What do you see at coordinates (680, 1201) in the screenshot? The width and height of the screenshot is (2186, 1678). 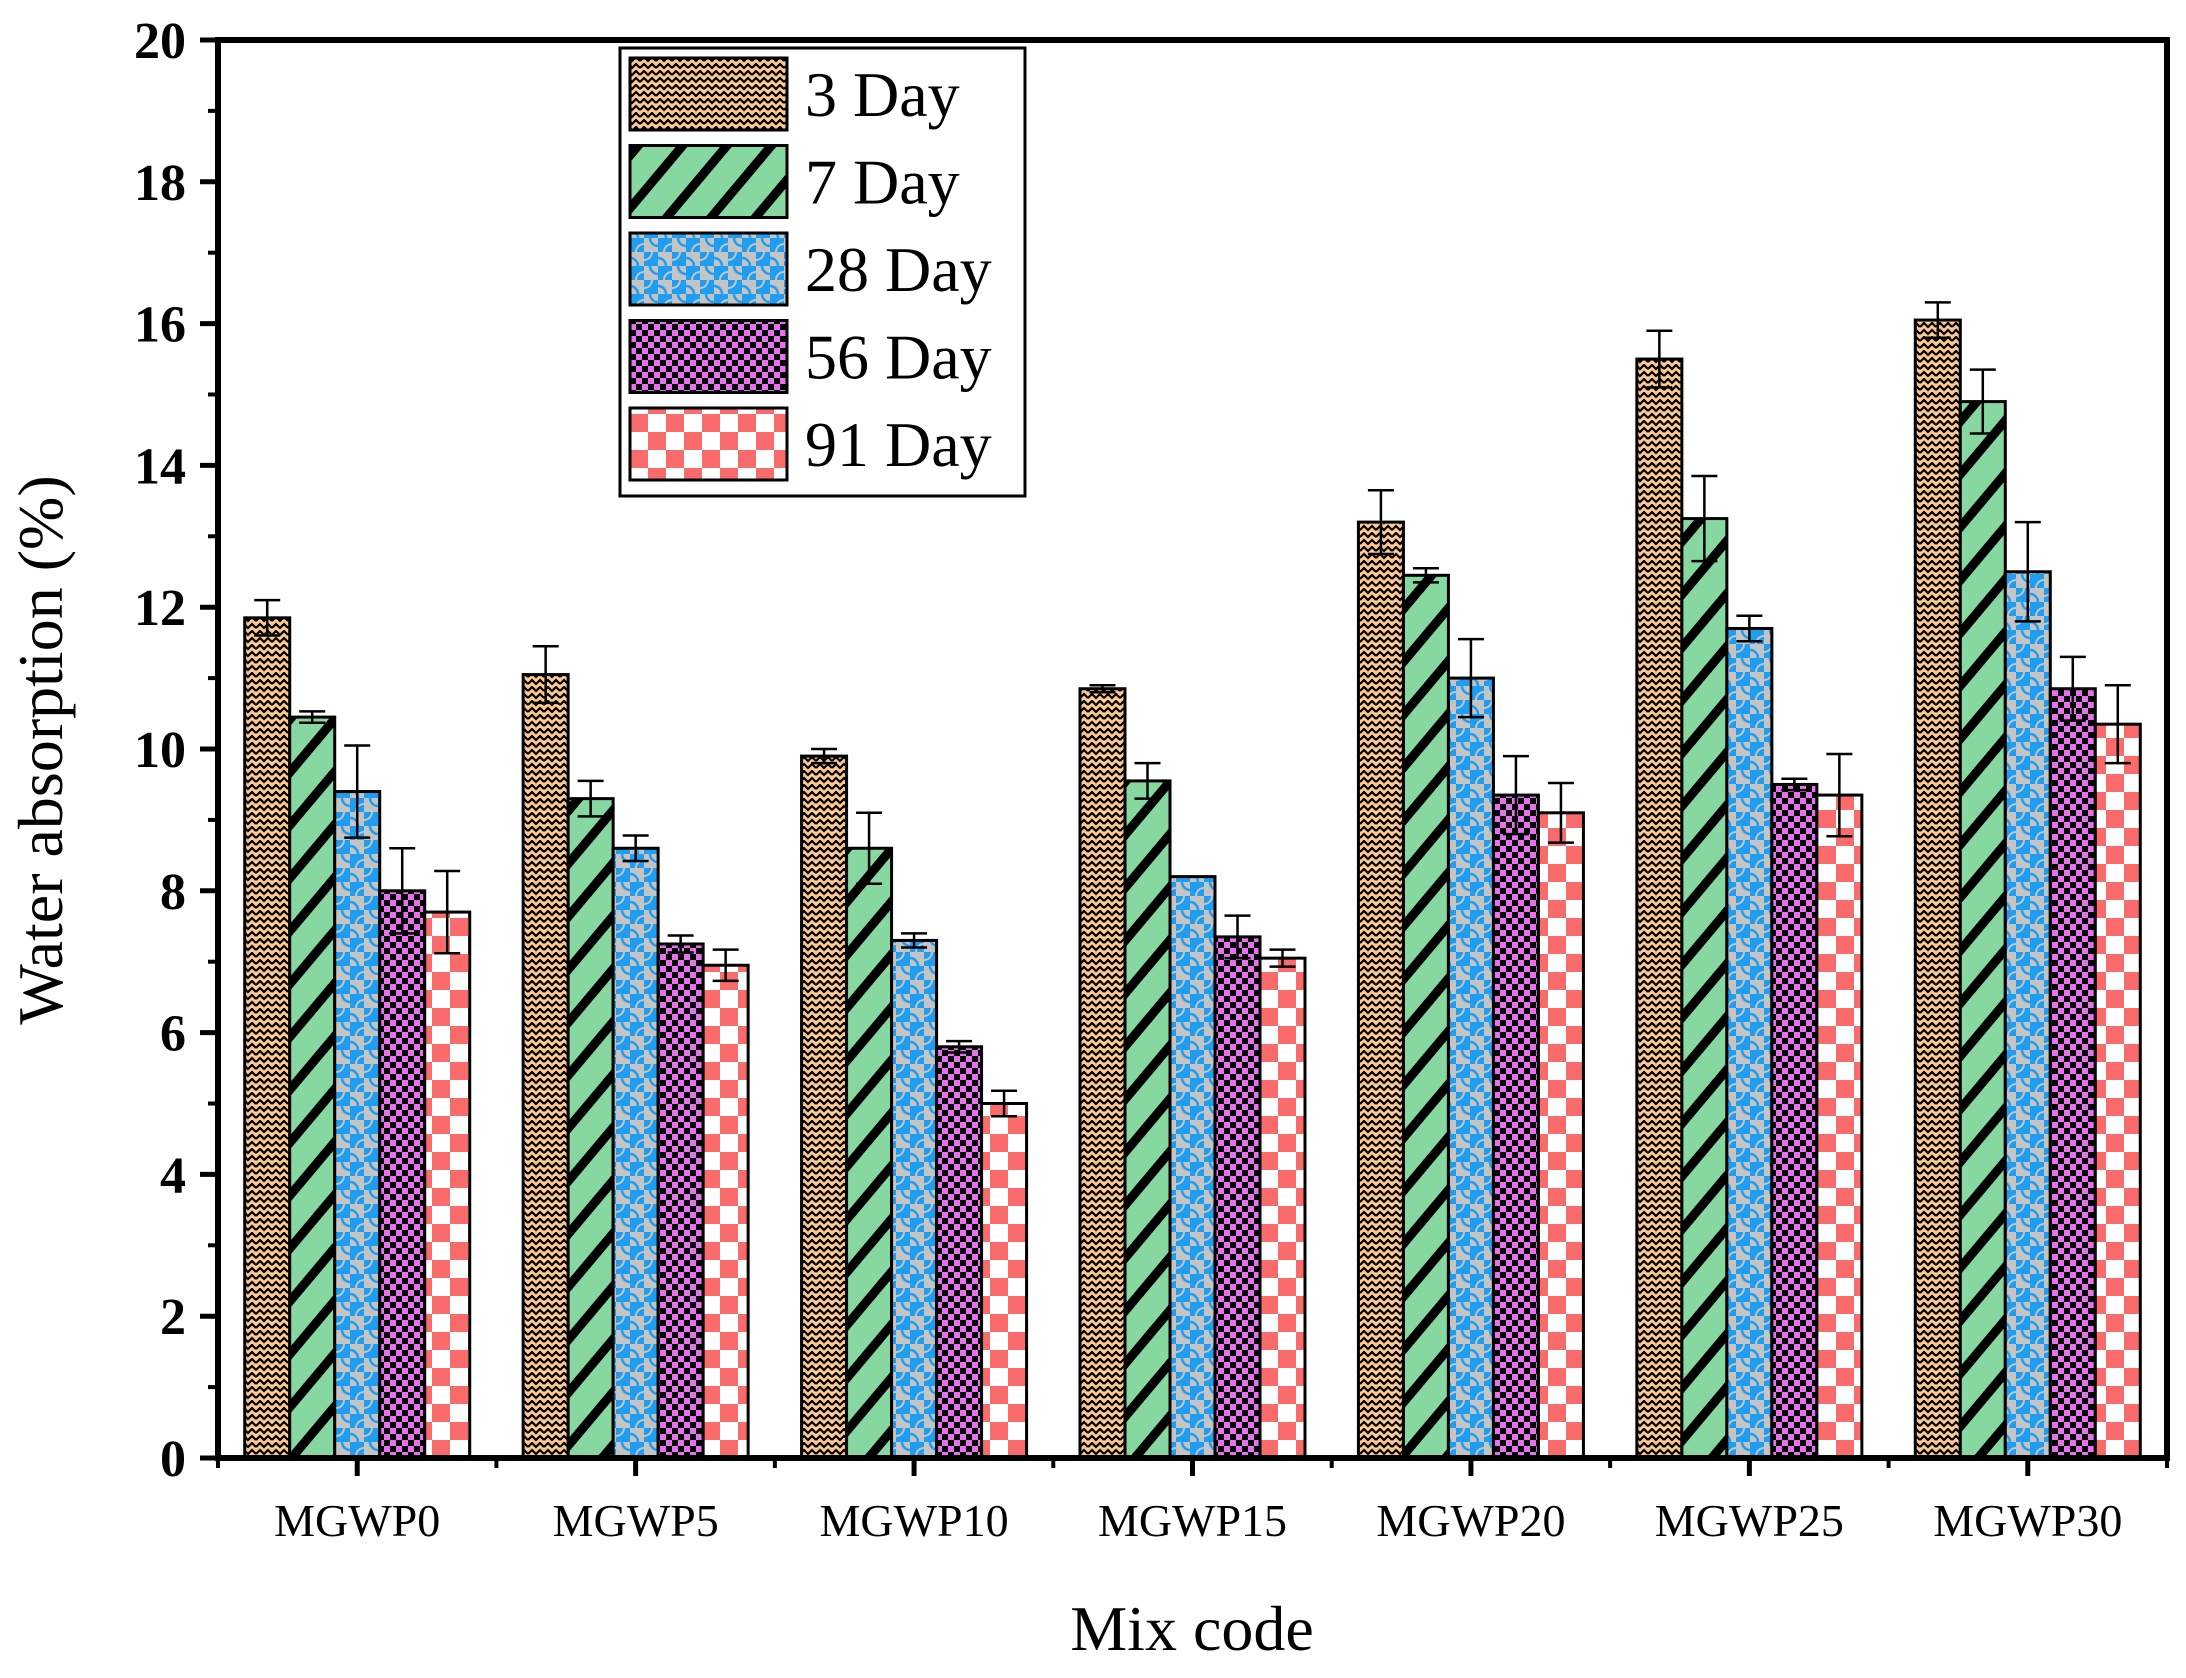 I see `bar-mgwp5-56-day` at bounding box center [680, 1201].